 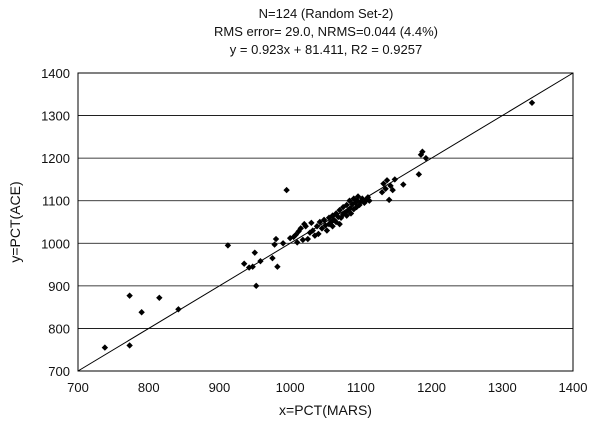 I want to click on y-axis-label: y=PCT(ACE), so click(x=15, y=221).